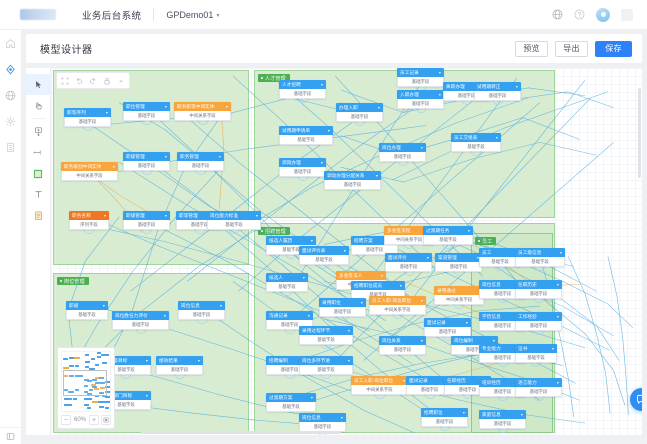  What do you see at coordinates (146, 161) in the screenshot?
I see `entity-node: 职级管理 ▾ 基础字段` at bounding box center [146, 161].